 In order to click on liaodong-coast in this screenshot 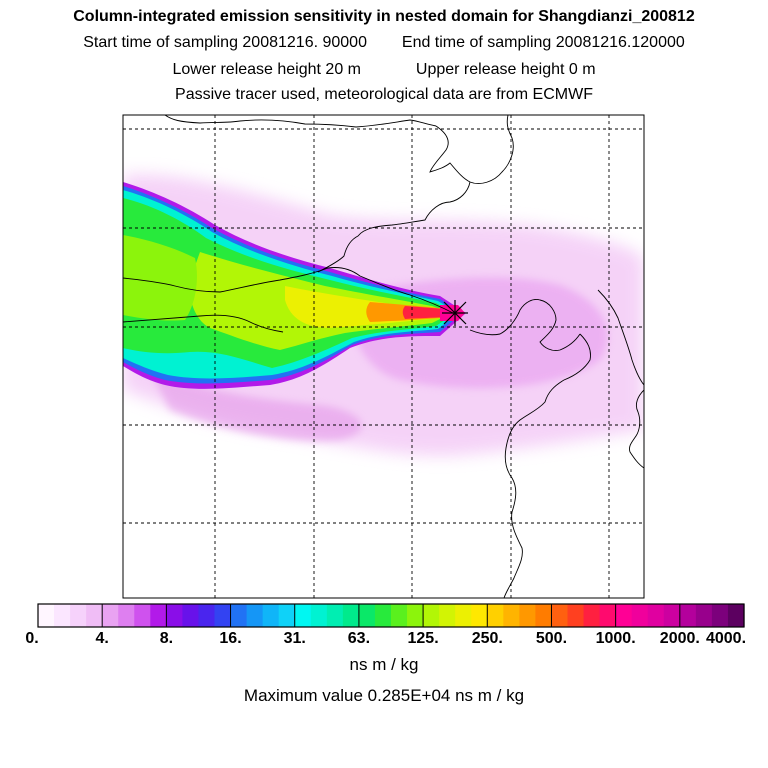, I will do `click(471, 149)`.